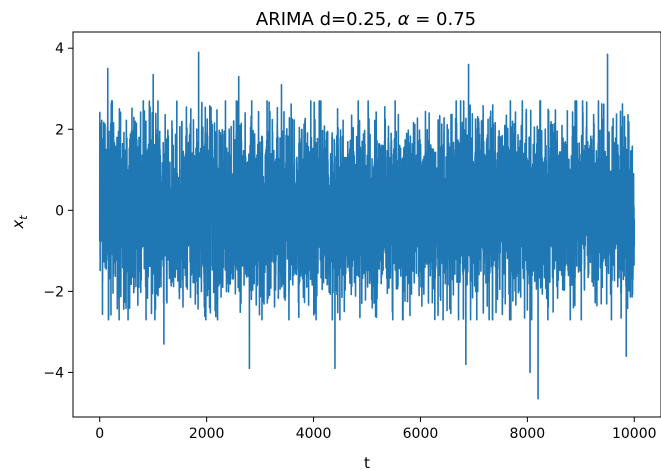  What do you see at coordinates (528, 434) in the screenshot?
I see `x-tick-label: 8000` at bounding box center [528, 434].